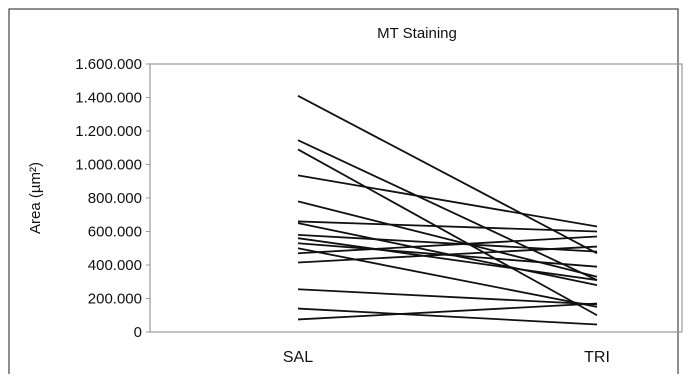 Image resolution: width=688 pixels, height=379 pixels. Describe the element at coordinates (108, 165) in the screenshot. I see `y-tick-label: 1.000.000` at that location.